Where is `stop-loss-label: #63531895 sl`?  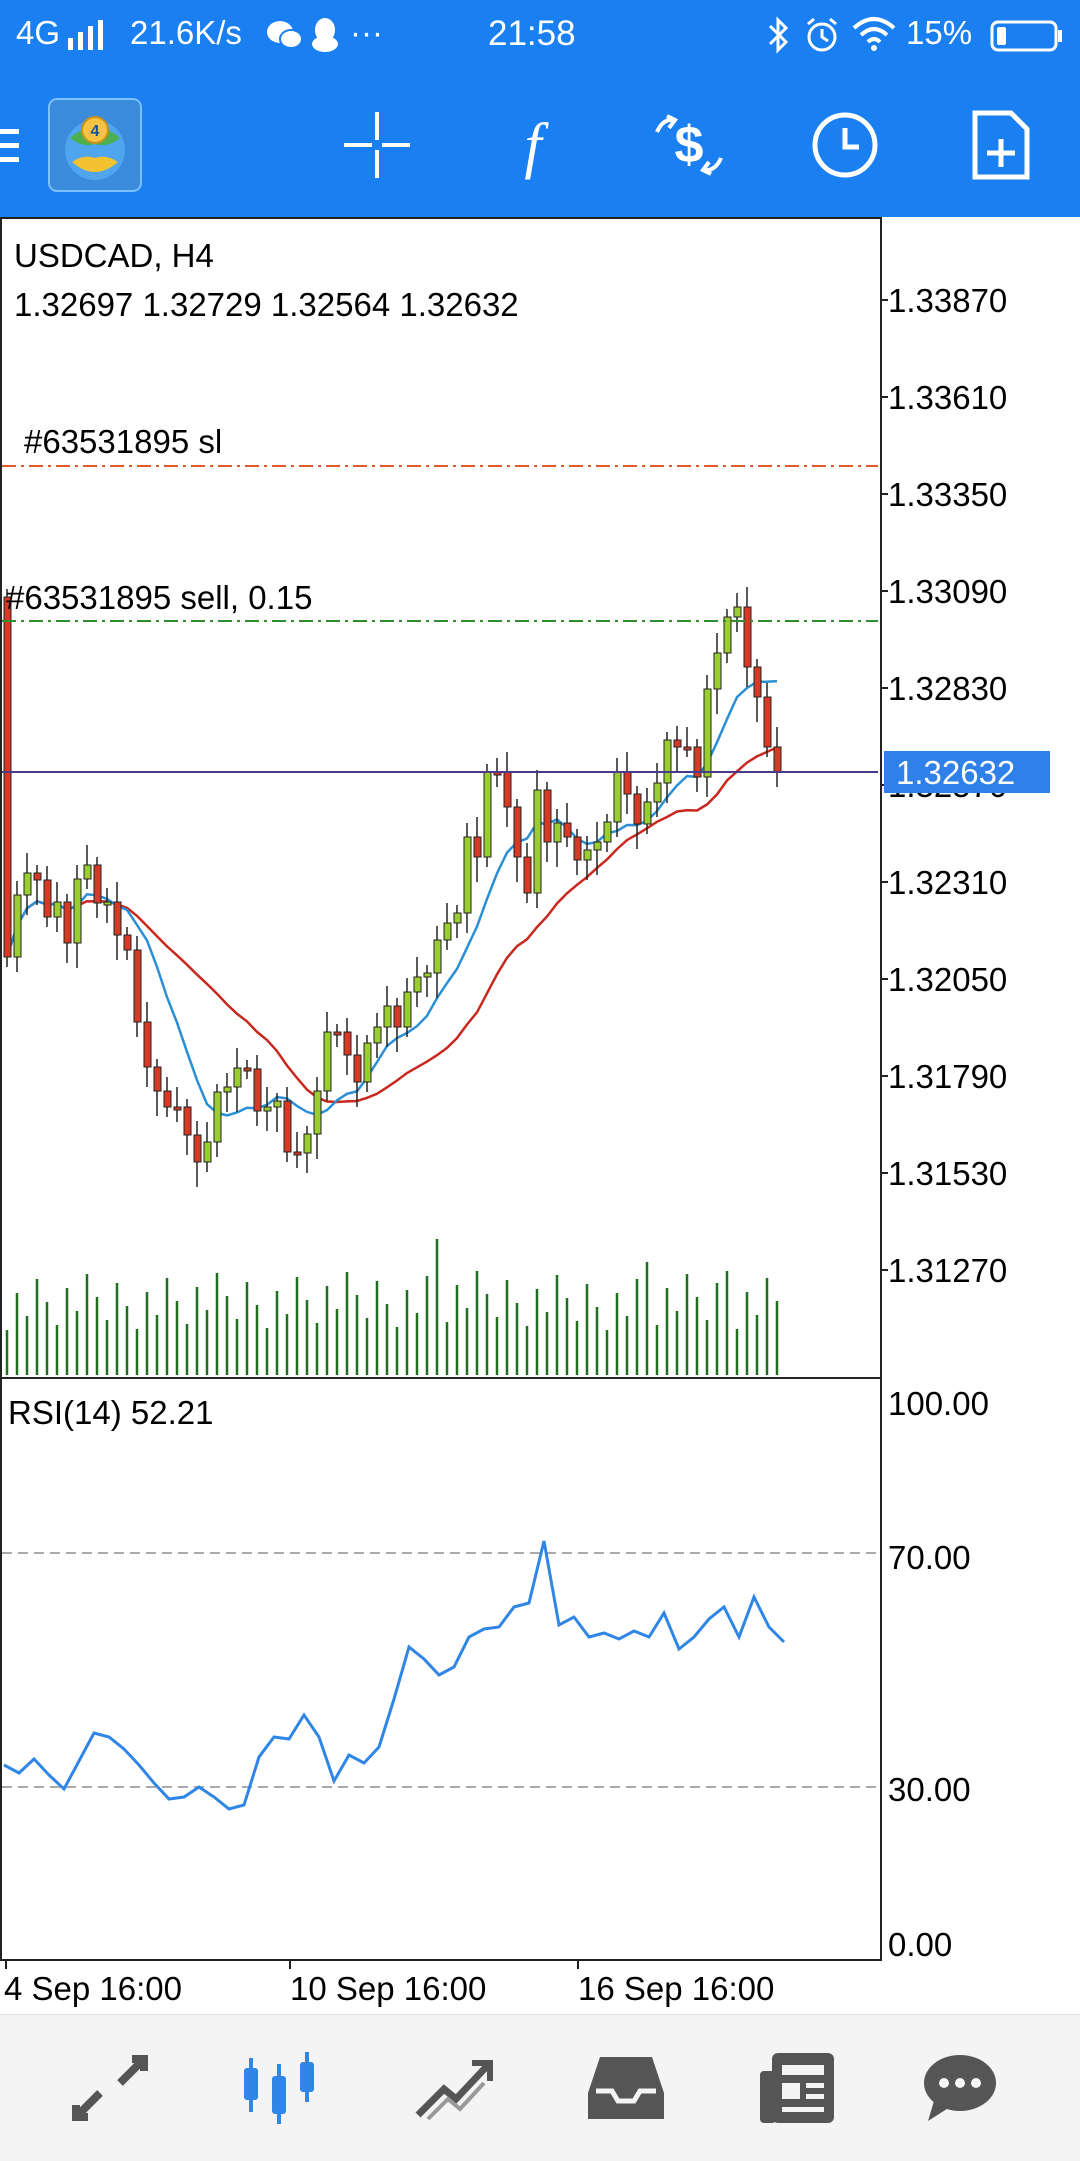
stop-loss-label: #63531895 sl is located at coordinates (123, 441).